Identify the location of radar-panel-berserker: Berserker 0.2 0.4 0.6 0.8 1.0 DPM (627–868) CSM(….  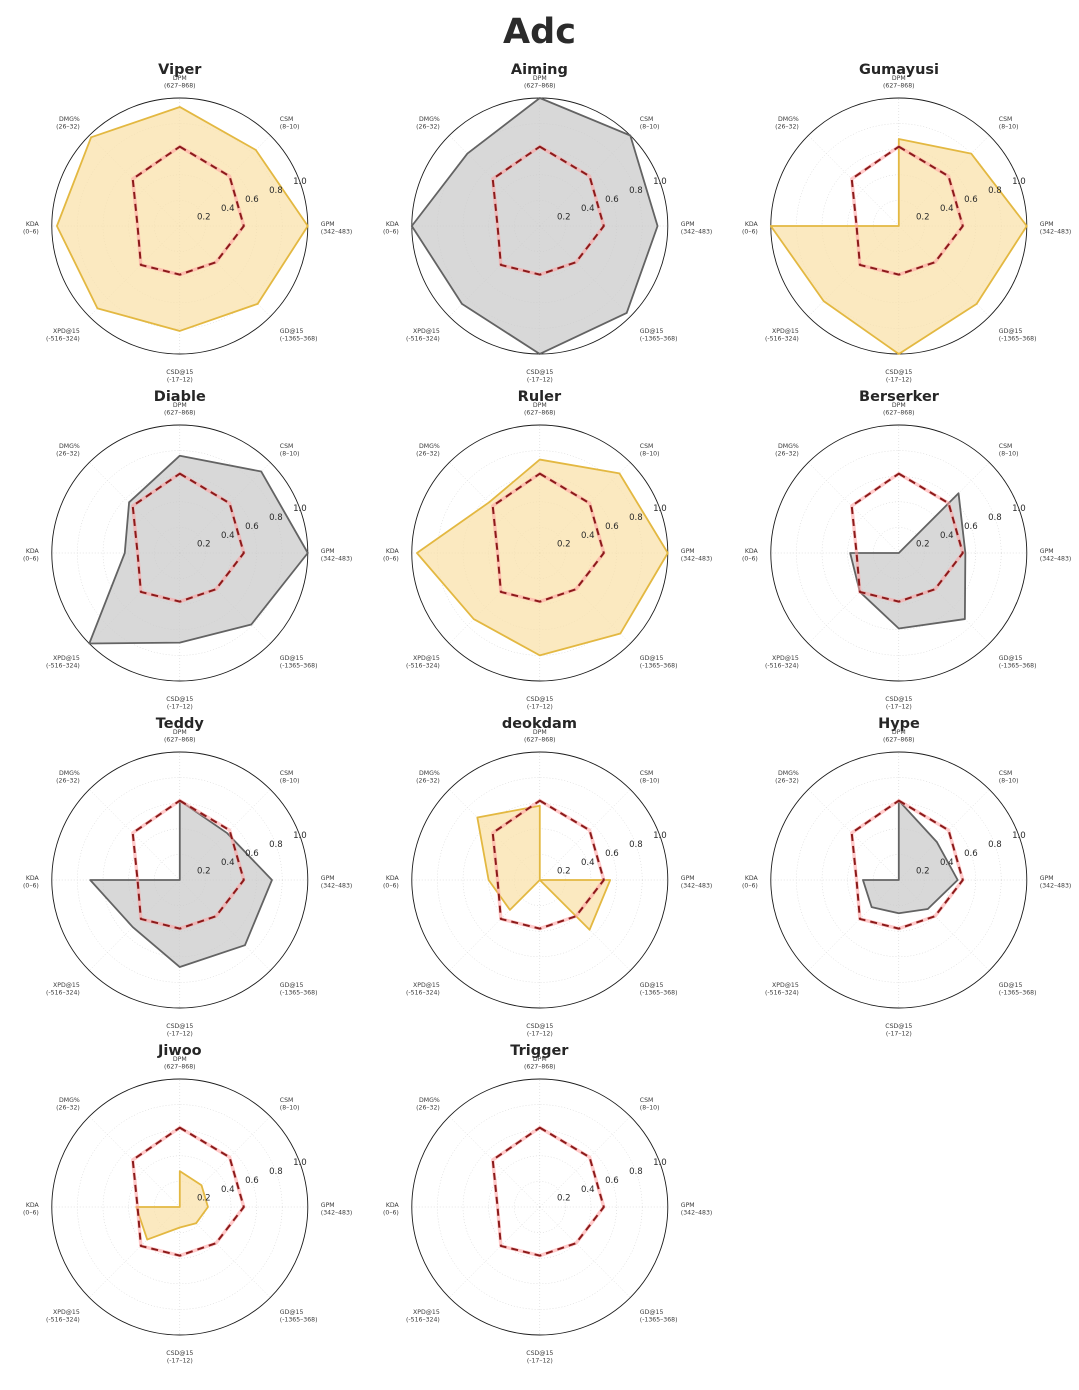
(899, 552).